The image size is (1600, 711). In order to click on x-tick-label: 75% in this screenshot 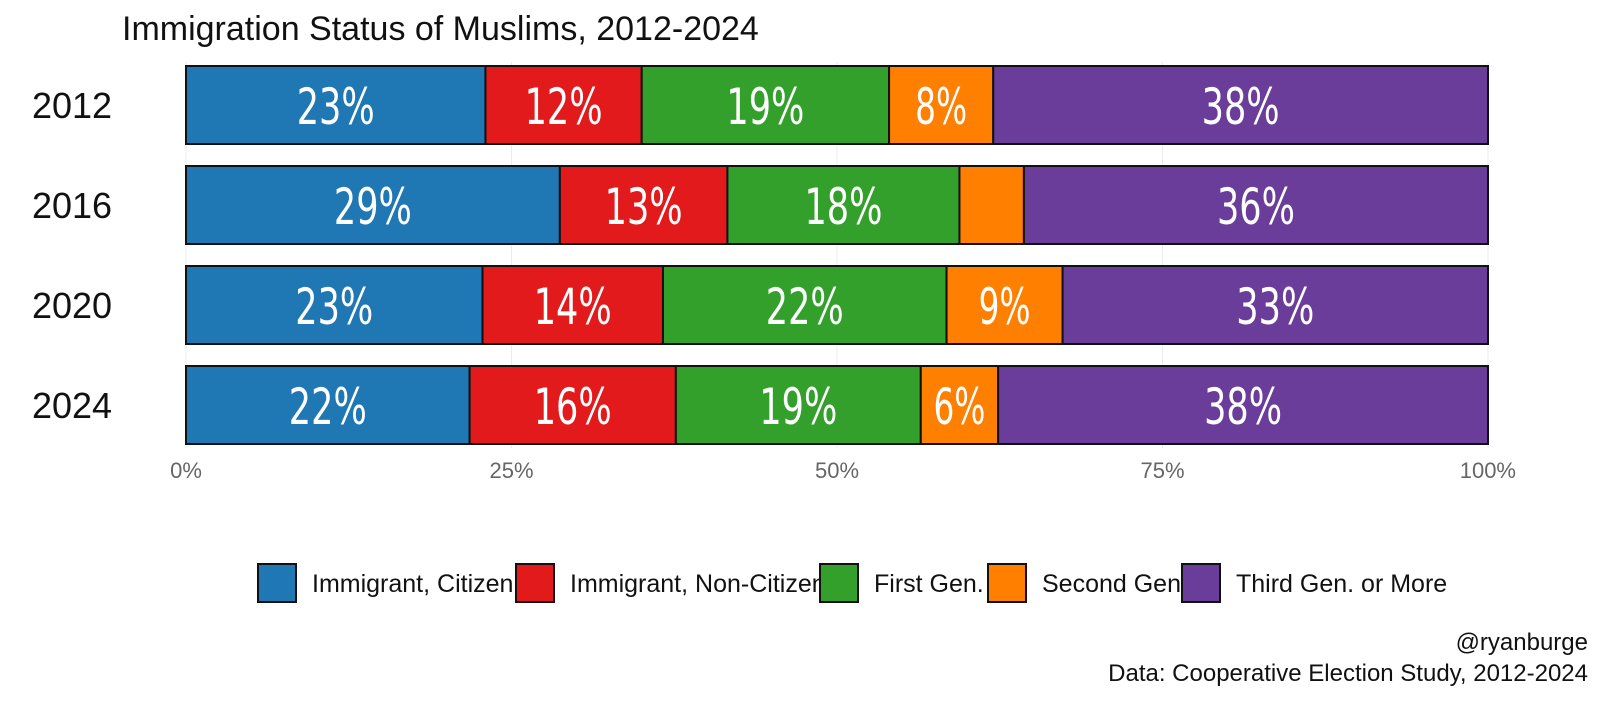, I will do `click(1162, 470)`.